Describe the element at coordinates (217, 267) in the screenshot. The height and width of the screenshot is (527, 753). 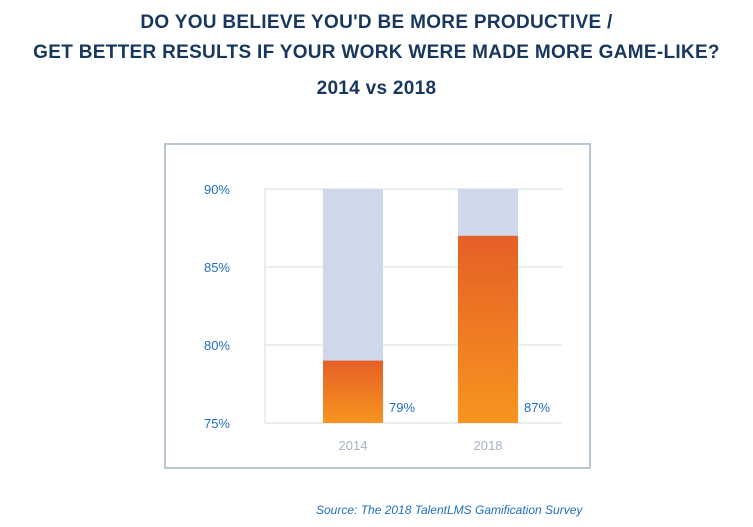
I see `y-tick-label: 85%` at that location.